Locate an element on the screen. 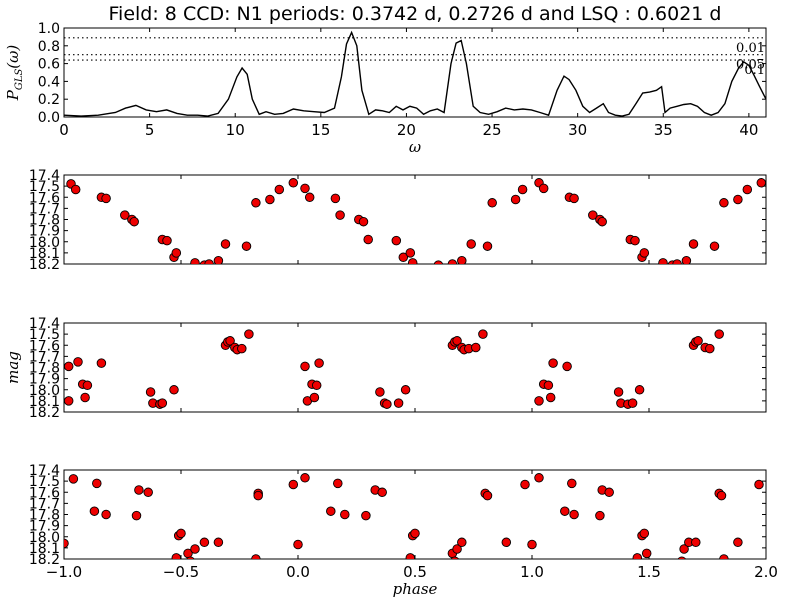 The image size is (812, 612). y-tick-label: 17.9 is located at coordinates (44, 380).